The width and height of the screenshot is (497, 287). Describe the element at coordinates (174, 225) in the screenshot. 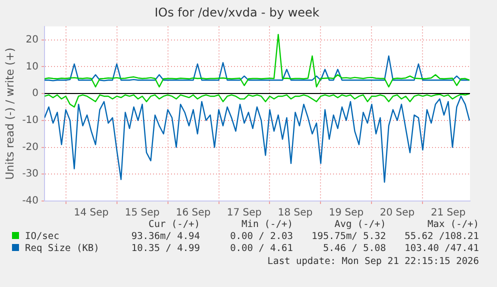

I see `text: Cur (-/+)` at that location.